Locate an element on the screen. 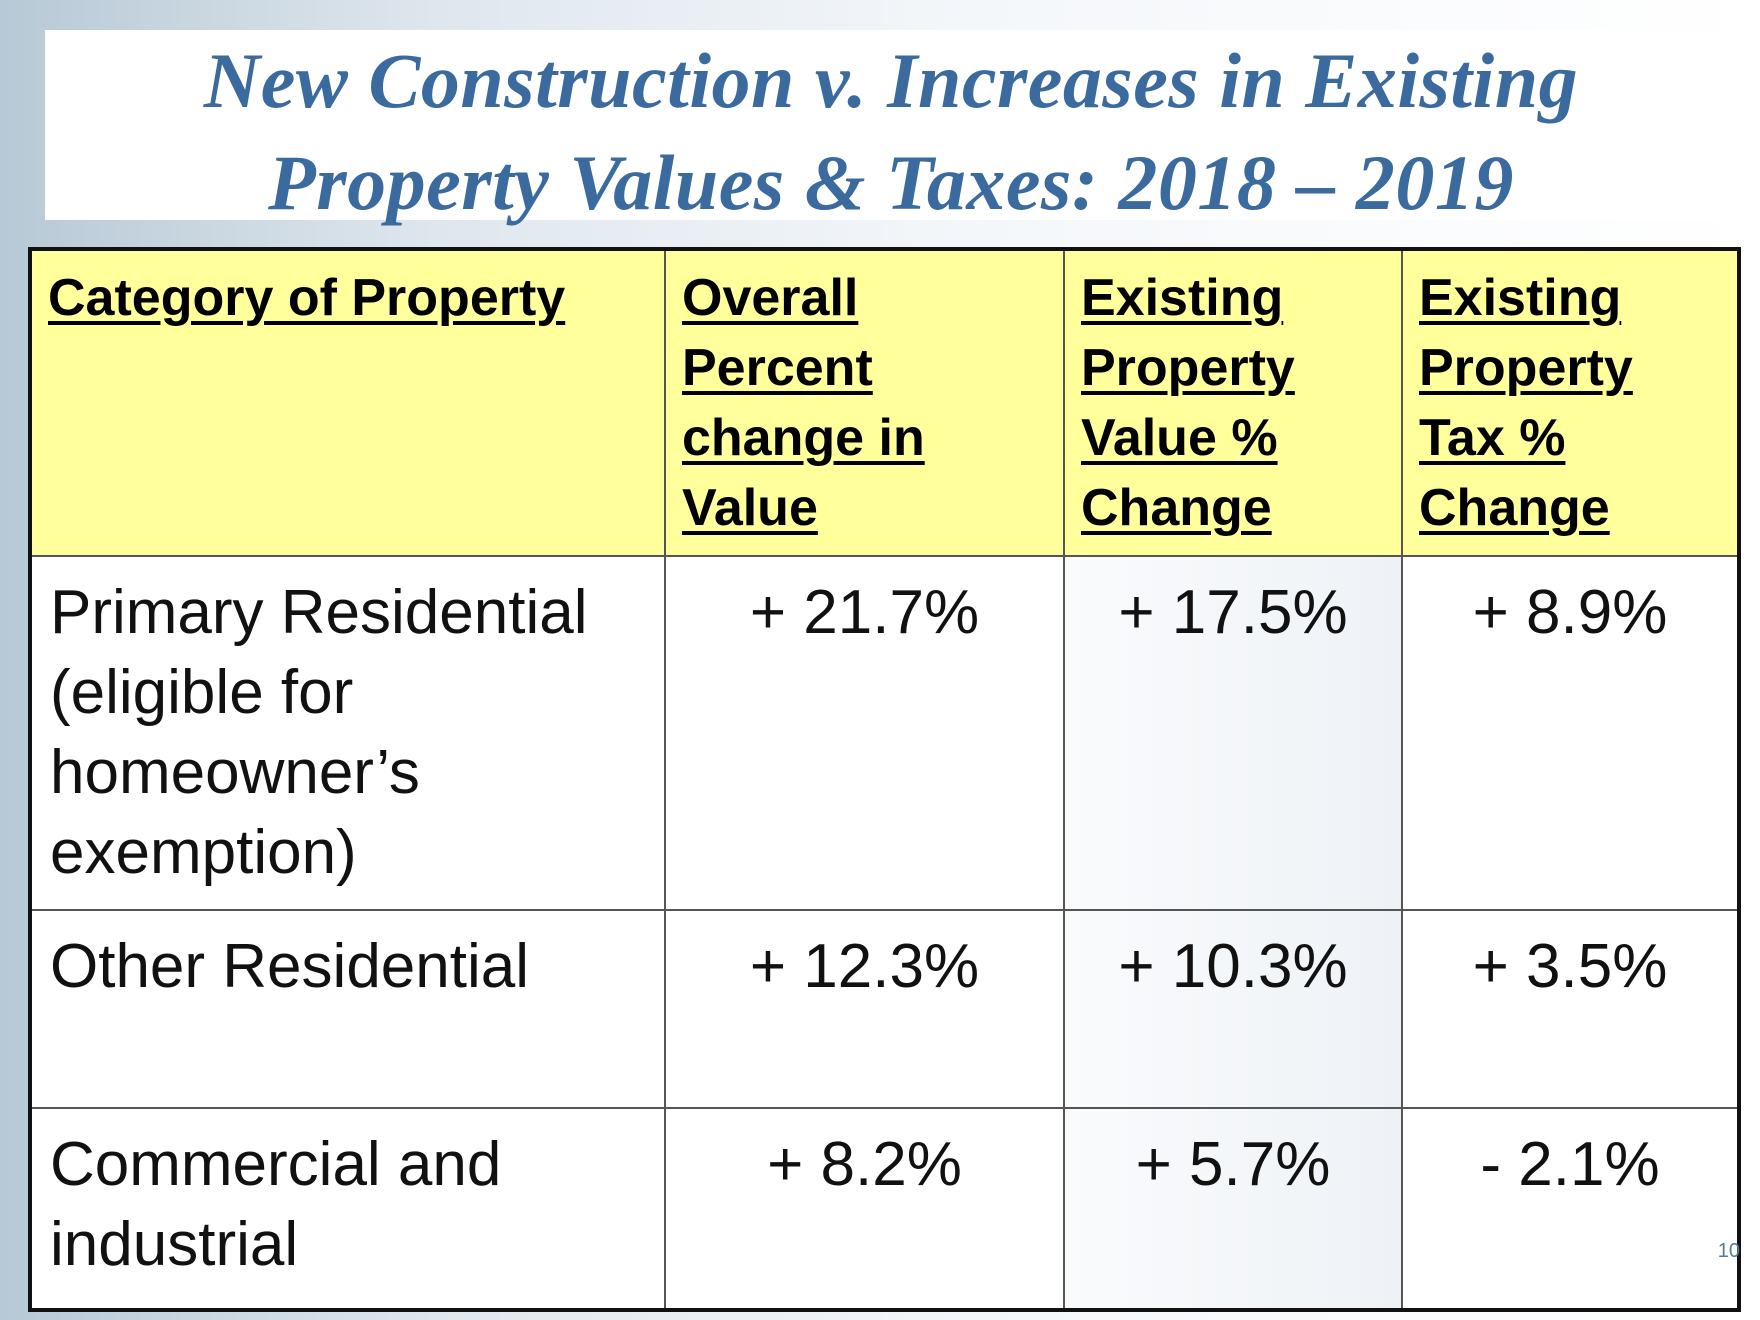 This screenshot has height=1320, width=1760. header-cell: Existing Property Value % Change is located at coordinates (1233, 402).